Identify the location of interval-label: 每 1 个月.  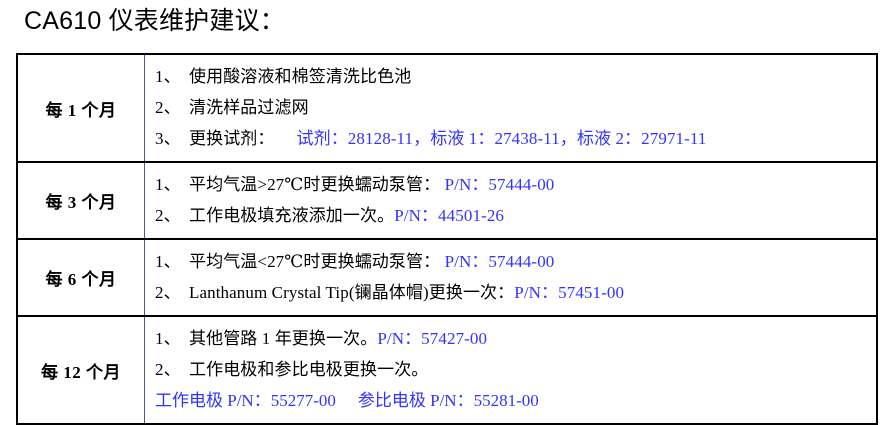
(81, 110).